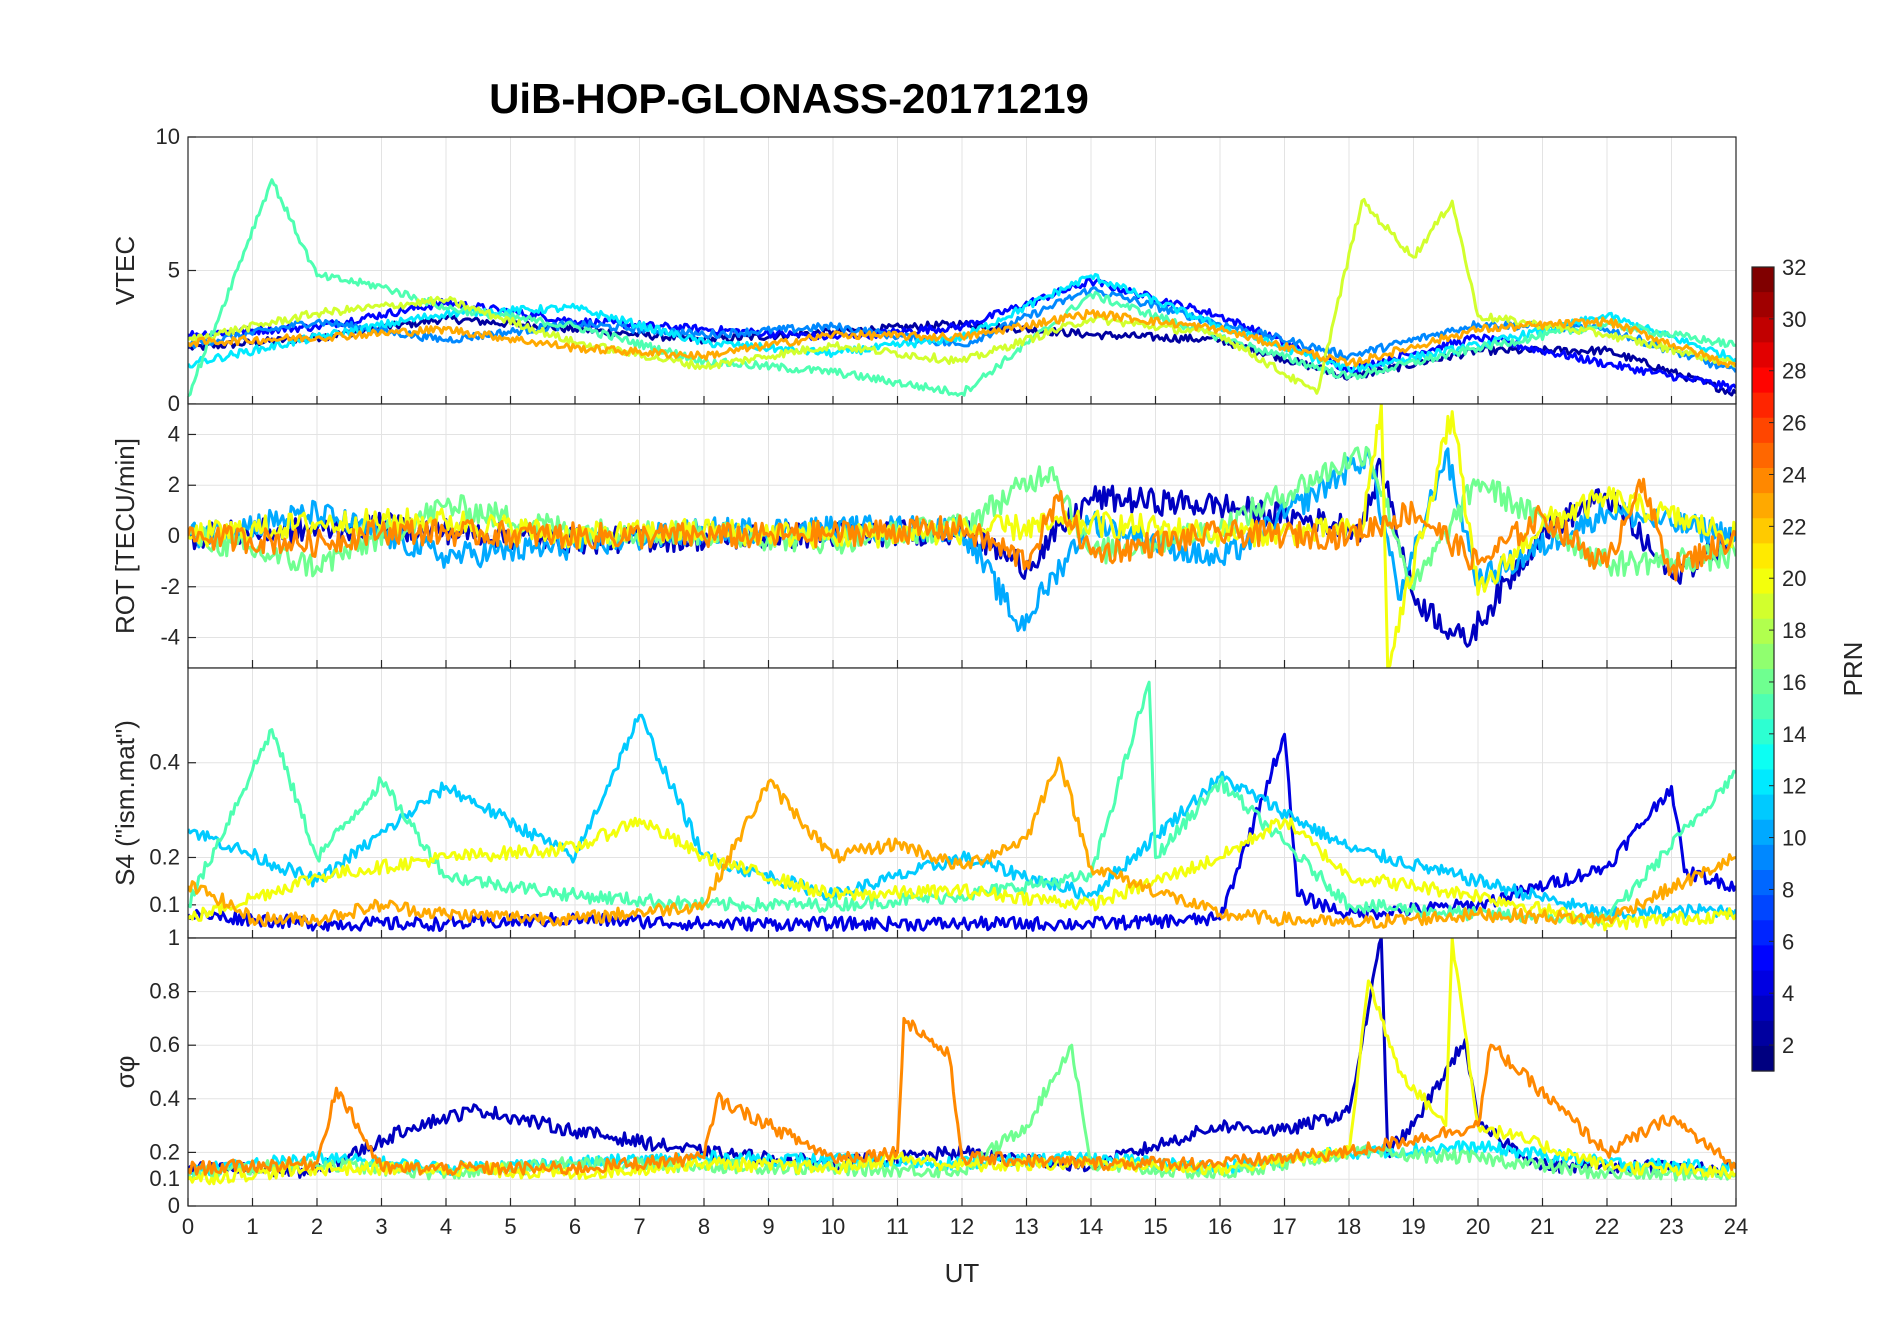  Describe the element at coordinates (1091, 1226) in the screenshot. I see `x-tick-label: 14` at that location.